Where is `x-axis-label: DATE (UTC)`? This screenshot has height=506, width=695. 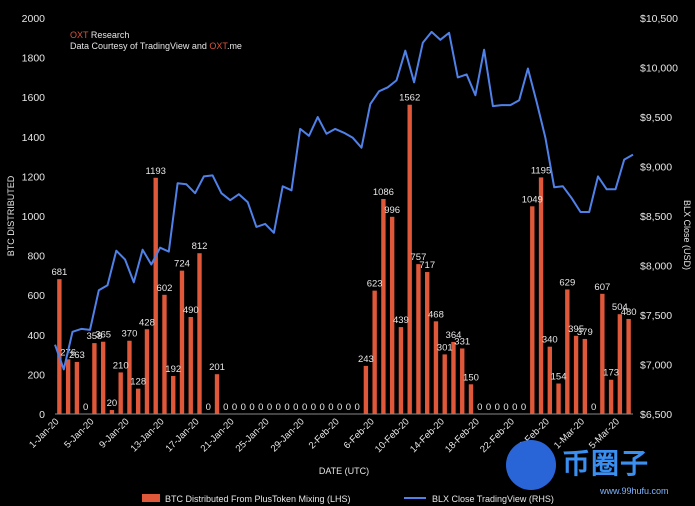
x-axis-label: DATE (UTC) is located at coordinates (344, 471).